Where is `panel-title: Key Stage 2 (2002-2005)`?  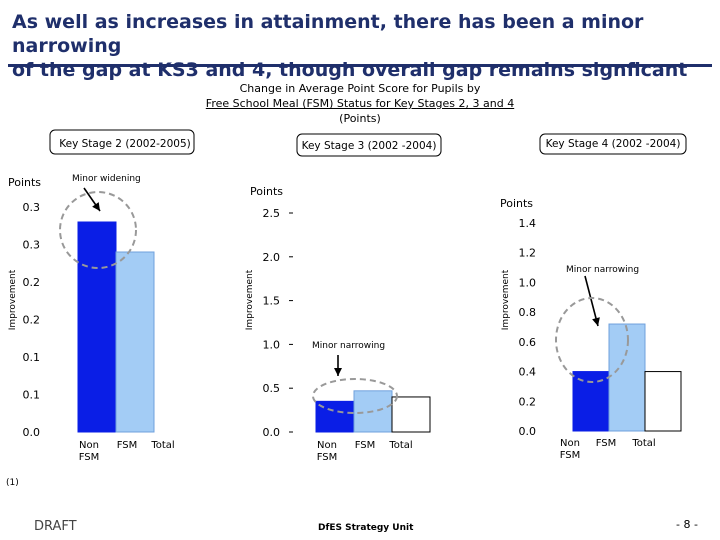
panel-title: Key Stage 2 (2002-2005) is located at coordinates (125, 144).